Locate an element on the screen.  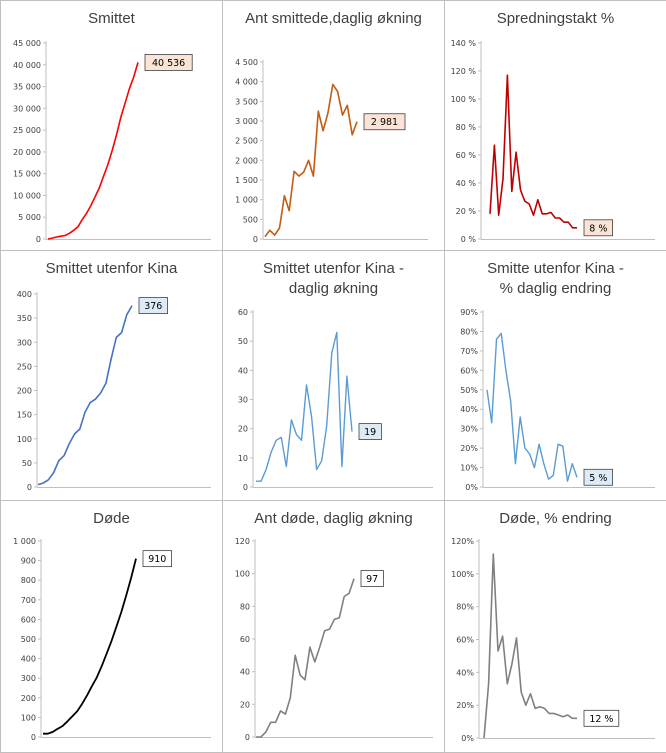
line-chart: 0 50 100 150 200 250 300 350 400 376 is located at coordinates (114, 391).